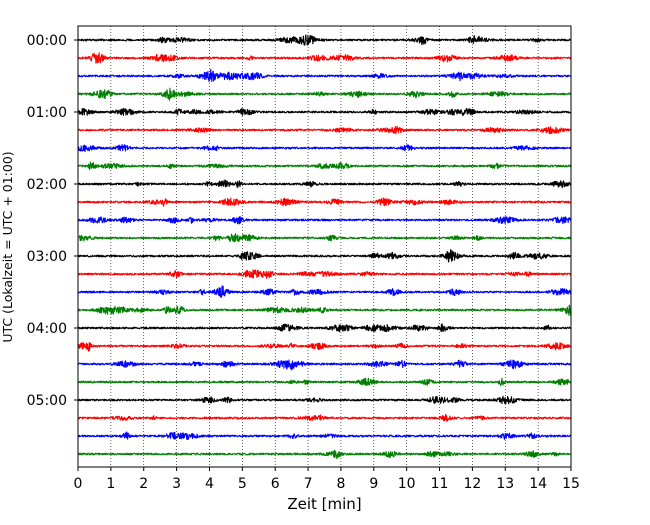  I want to click on x-tick-label-6: 6, so click(275, 484).